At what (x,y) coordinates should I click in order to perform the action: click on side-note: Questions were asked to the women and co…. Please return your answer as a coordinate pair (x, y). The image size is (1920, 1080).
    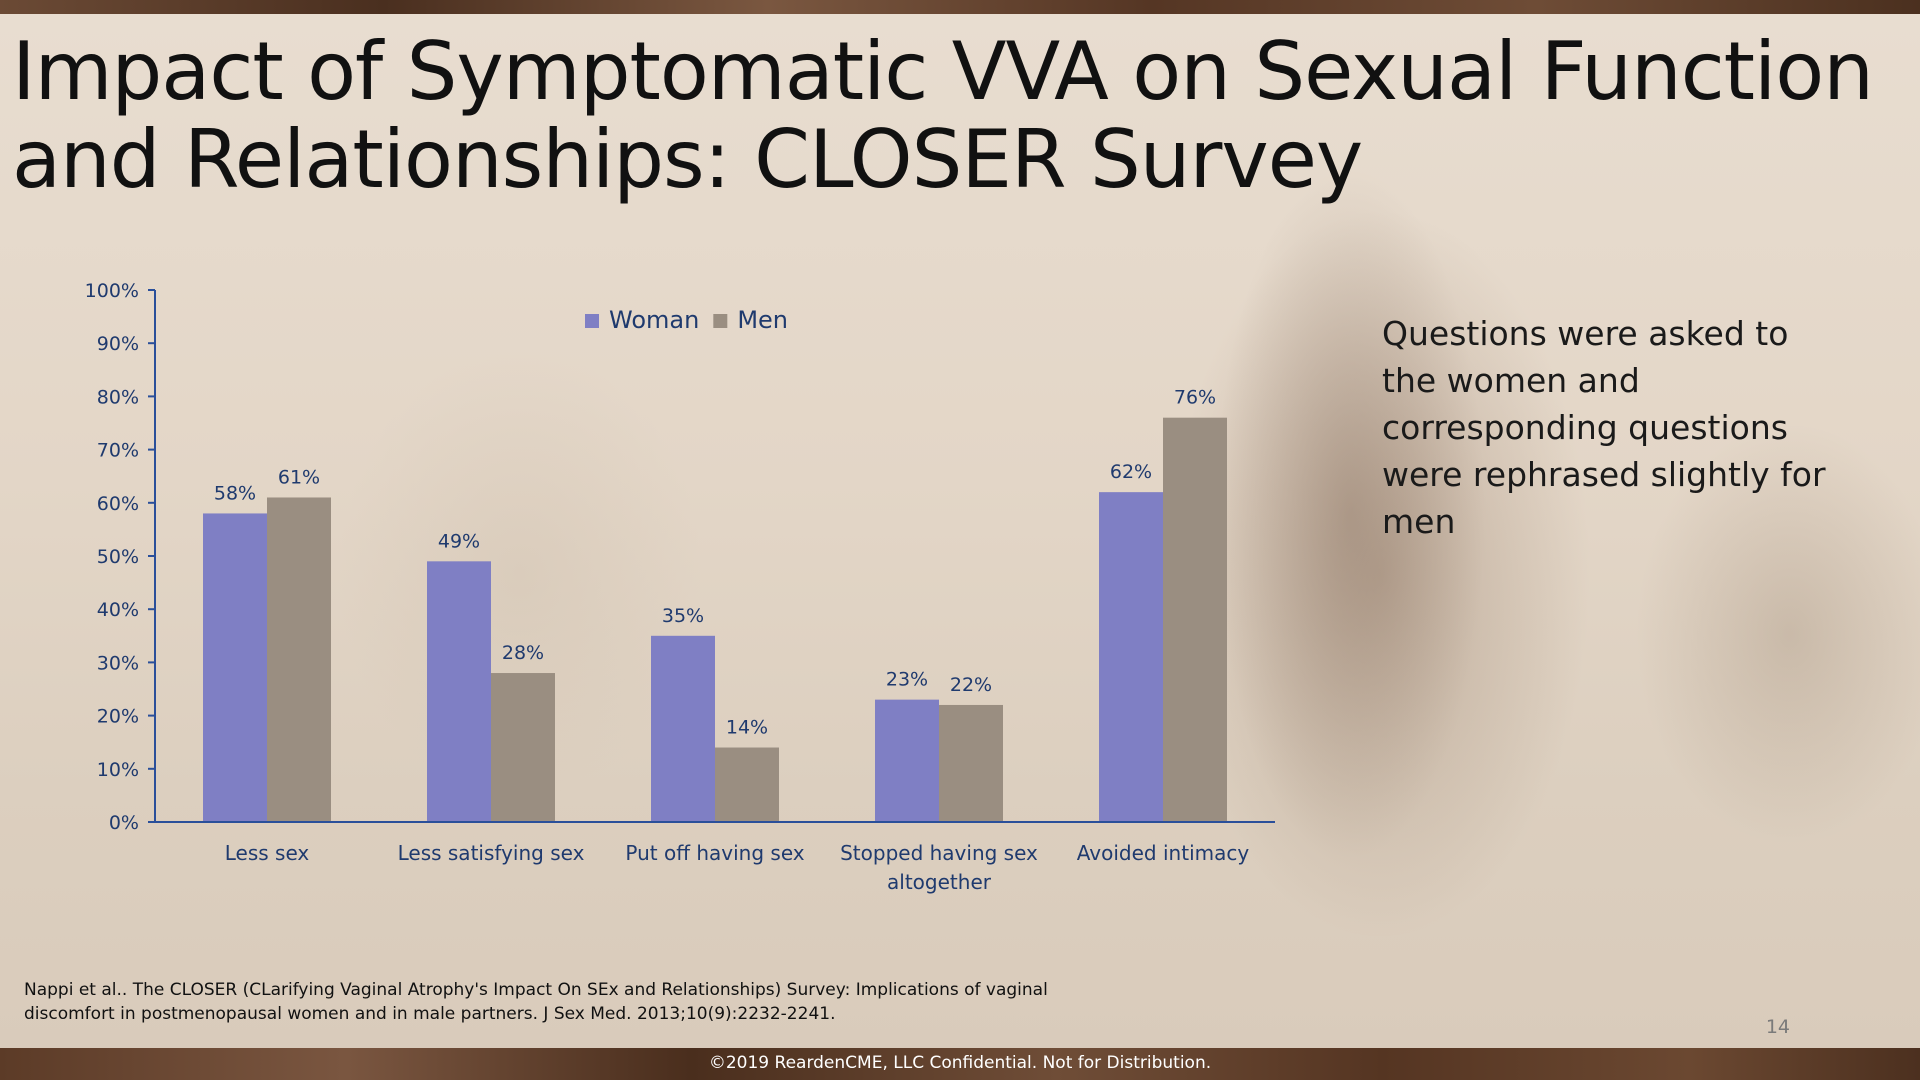
    Looking at the image, I should click on (1604, 427).